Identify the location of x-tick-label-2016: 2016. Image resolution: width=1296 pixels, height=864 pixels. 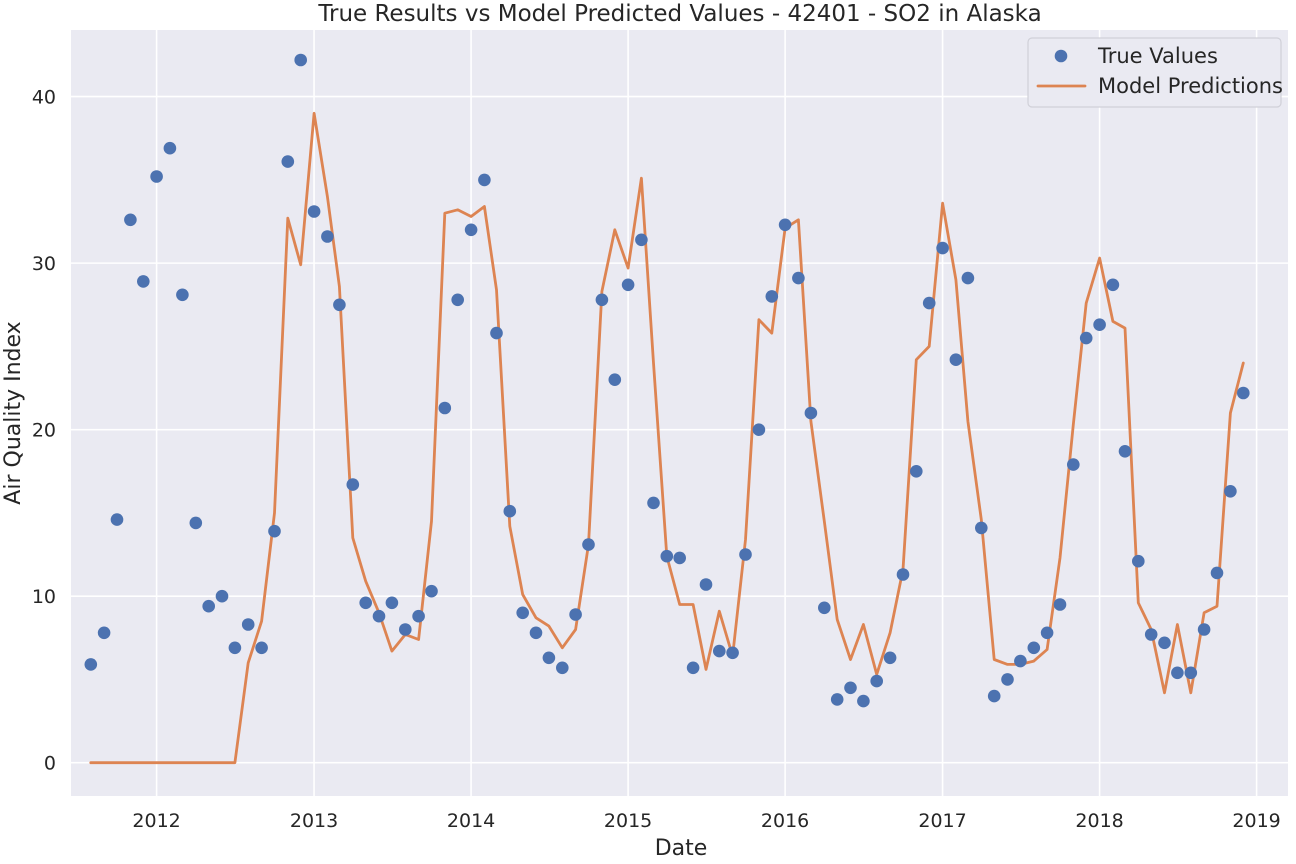
(785, 821).